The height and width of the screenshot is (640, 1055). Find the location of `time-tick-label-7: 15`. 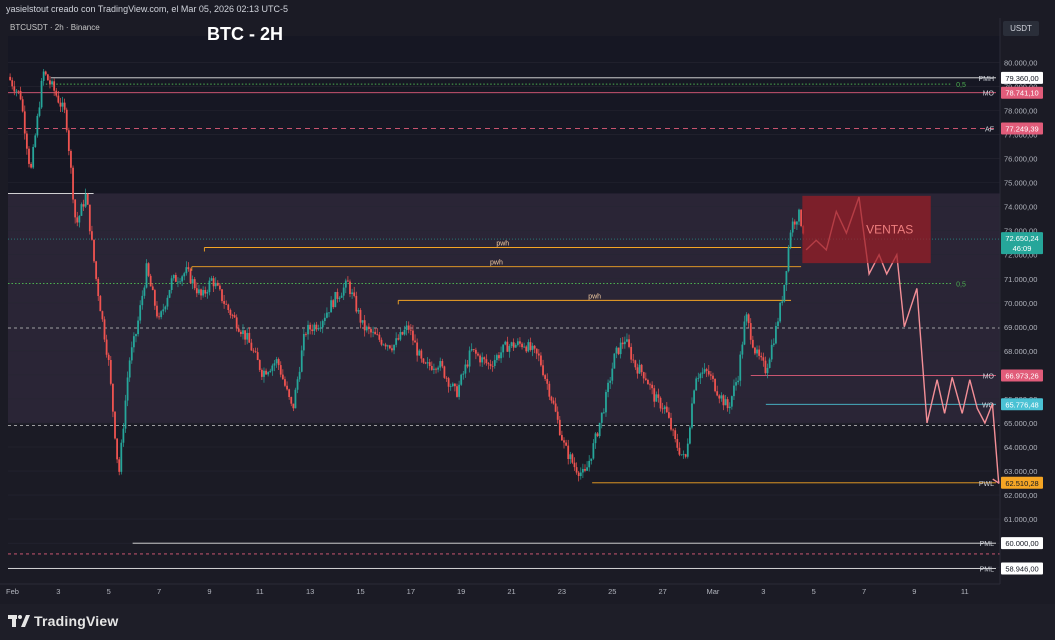

time-tick-label-7: 15 is located at coordinates (360, 591).